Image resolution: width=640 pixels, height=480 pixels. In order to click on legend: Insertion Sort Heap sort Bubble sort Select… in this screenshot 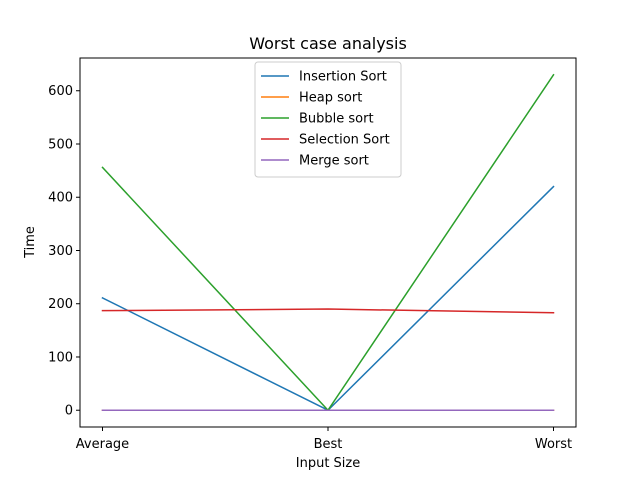, I will do `click(328, 119)`.